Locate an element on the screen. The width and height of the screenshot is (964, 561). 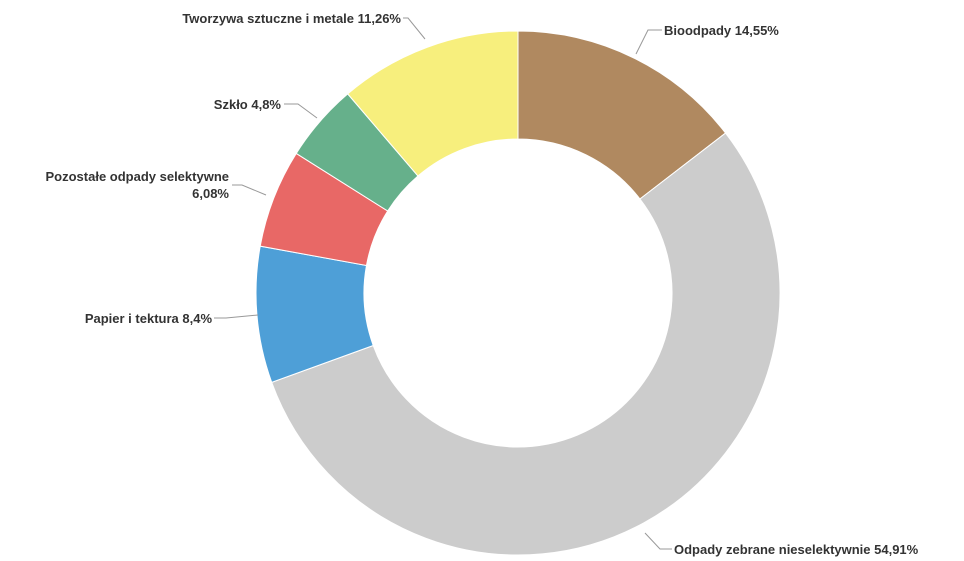
leader-line-papier-i-tektura is located at coordinates (236, 316).